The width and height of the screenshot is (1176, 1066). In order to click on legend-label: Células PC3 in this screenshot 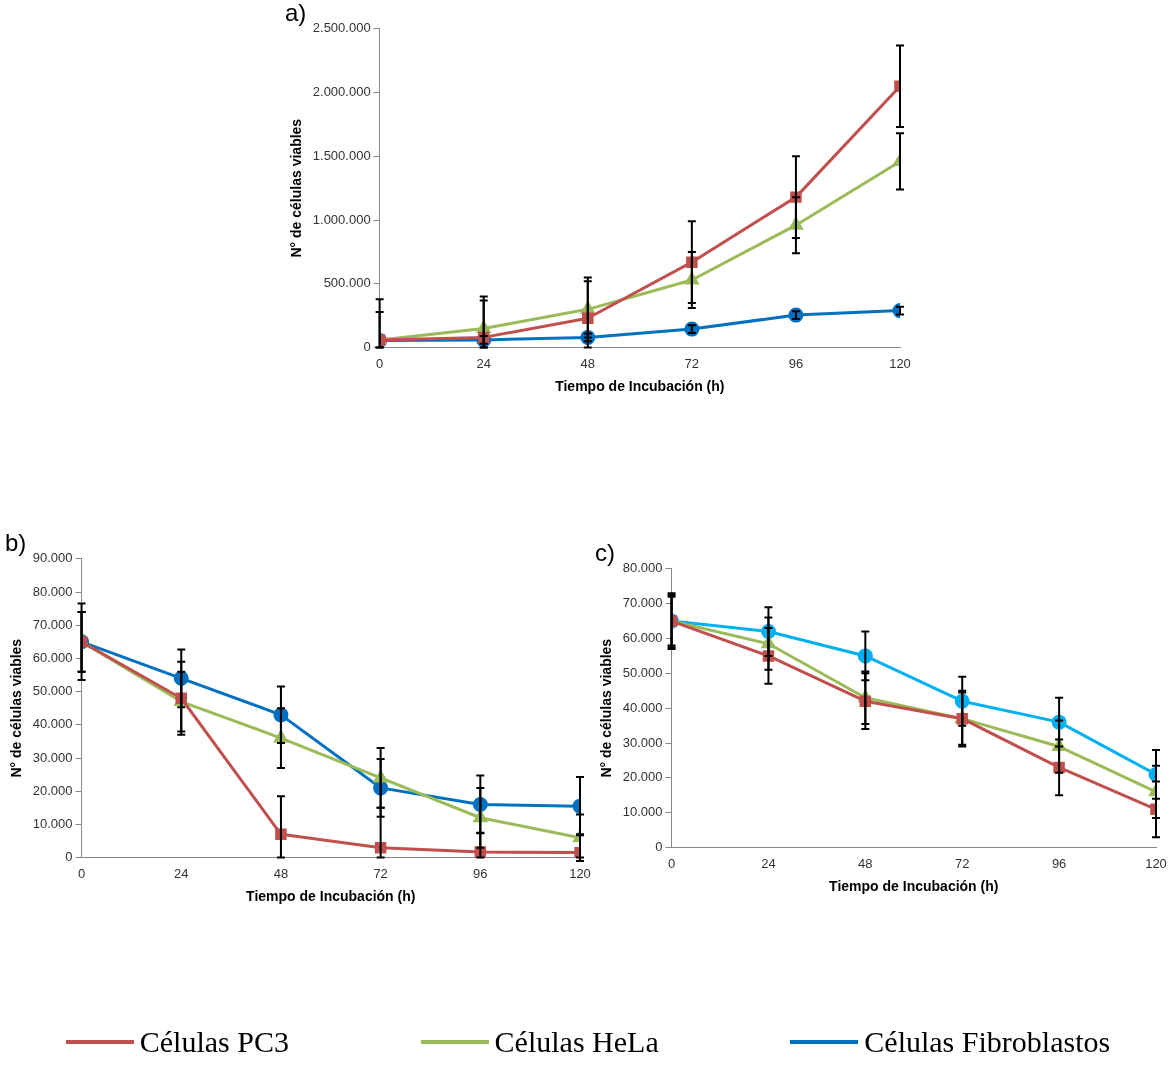, I will do `click(214, 1042)`.